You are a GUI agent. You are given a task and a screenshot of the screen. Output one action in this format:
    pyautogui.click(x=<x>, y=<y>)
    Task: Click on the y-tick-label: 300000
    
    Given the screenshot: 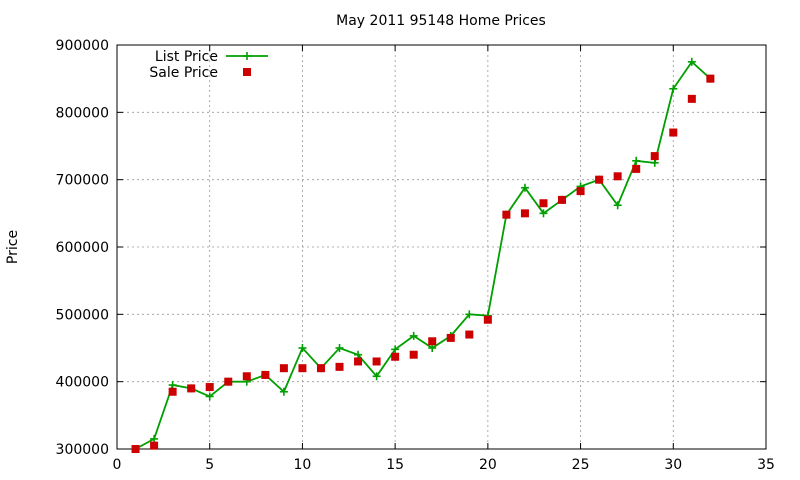 What is the action you would take?
    pyautogui.click(x=82, y=450)
    